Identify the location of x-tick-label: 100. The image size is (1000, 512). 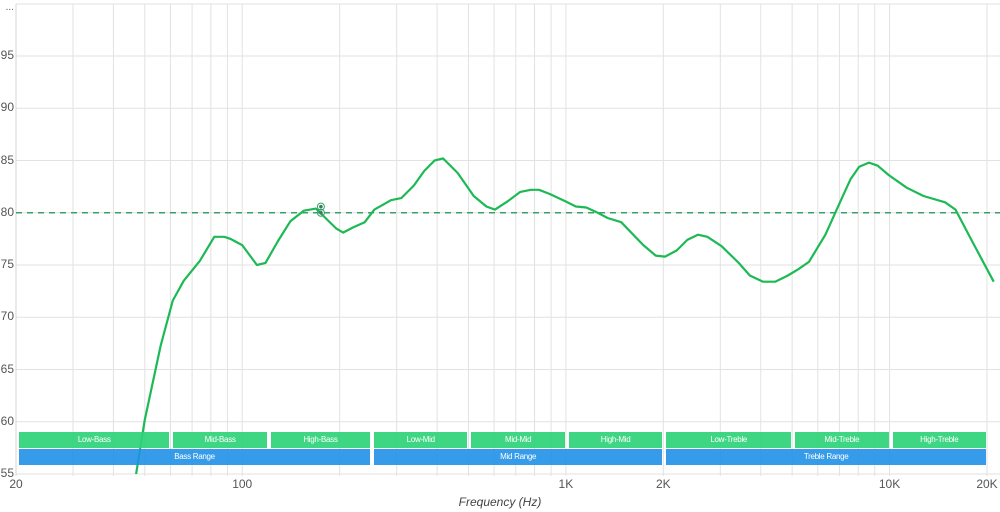
(242, 484).